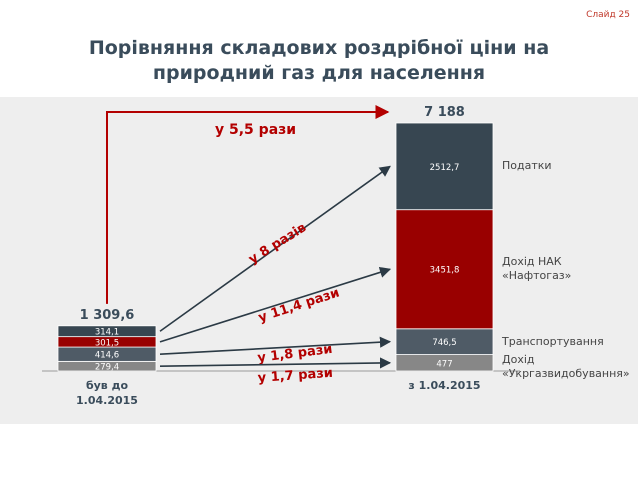 This screenshot has height=479, width=638. I want to click on data-label: 2512,7, so click(445, 168).